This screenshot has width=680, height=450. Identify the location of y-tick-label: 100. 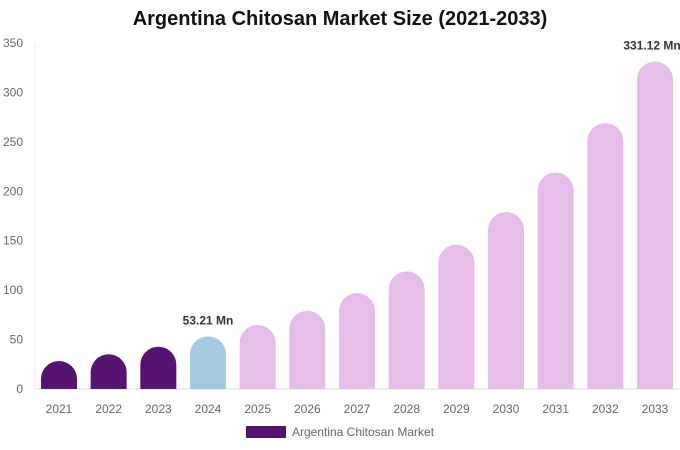
(13, 290).